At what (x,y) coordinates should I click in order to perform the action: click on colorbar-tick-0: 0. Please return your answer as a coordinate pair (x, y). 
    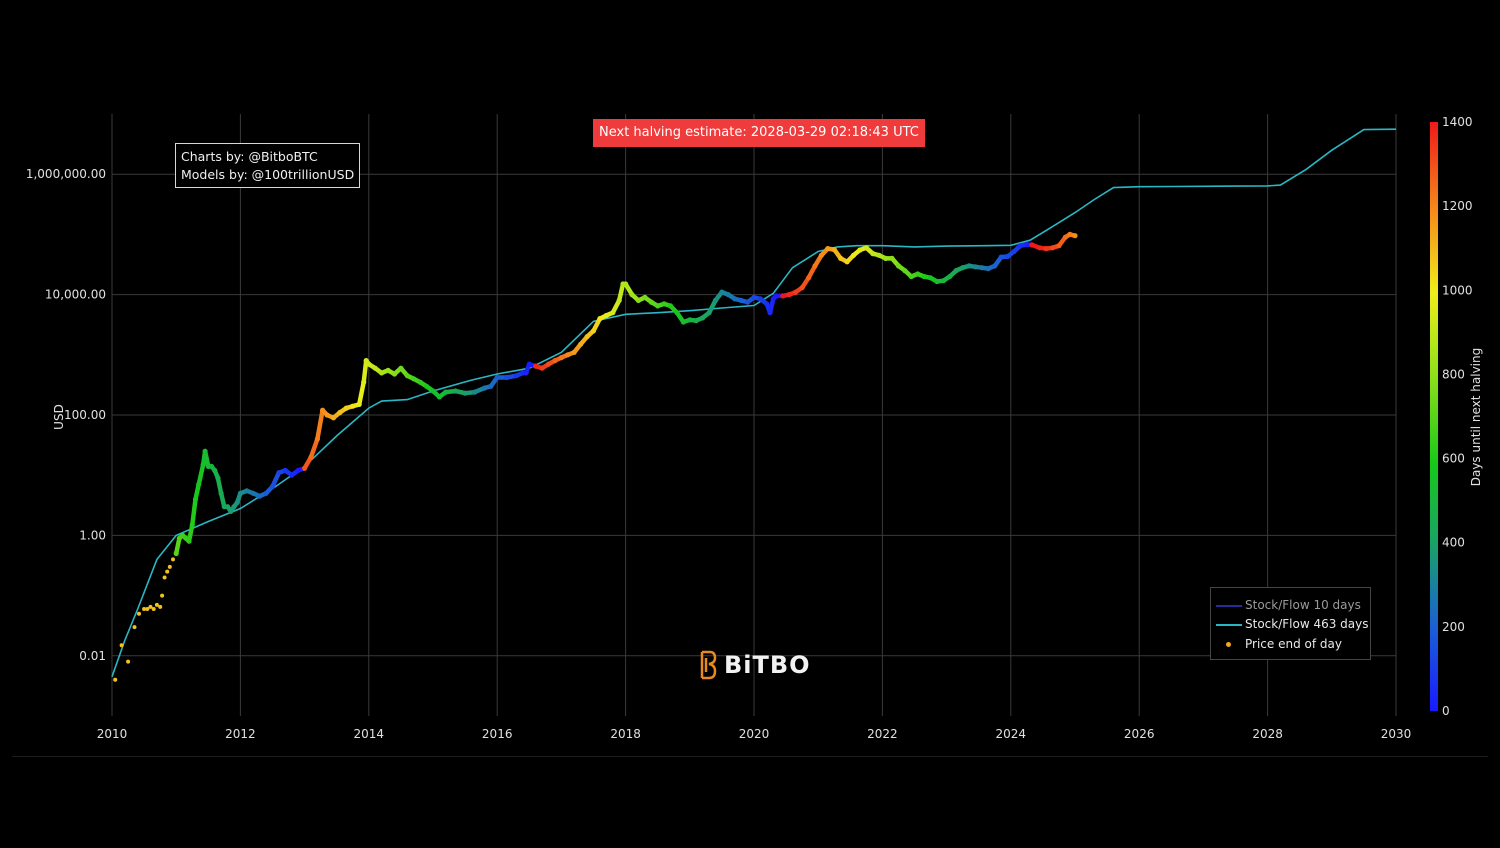
    Looking at the image, I should click on (1446, 711).